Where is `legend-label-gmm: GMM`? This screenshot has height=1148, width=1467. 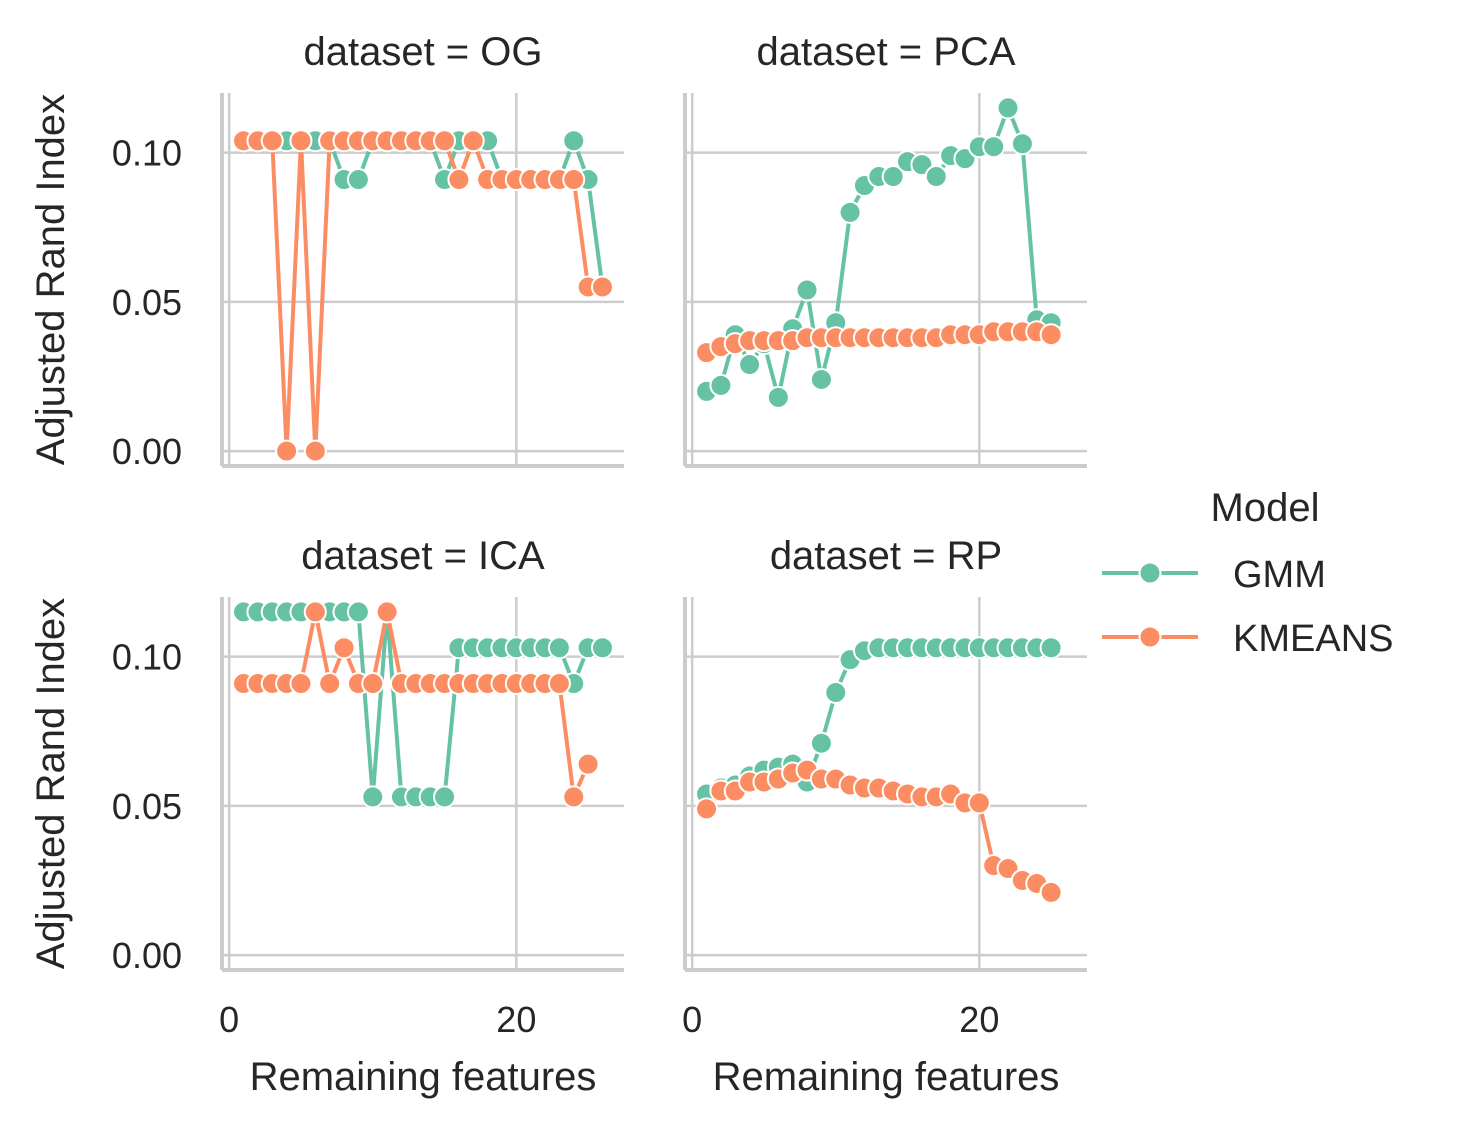 legend-label-gmm: GMM is located at coordinates (1279, 575).